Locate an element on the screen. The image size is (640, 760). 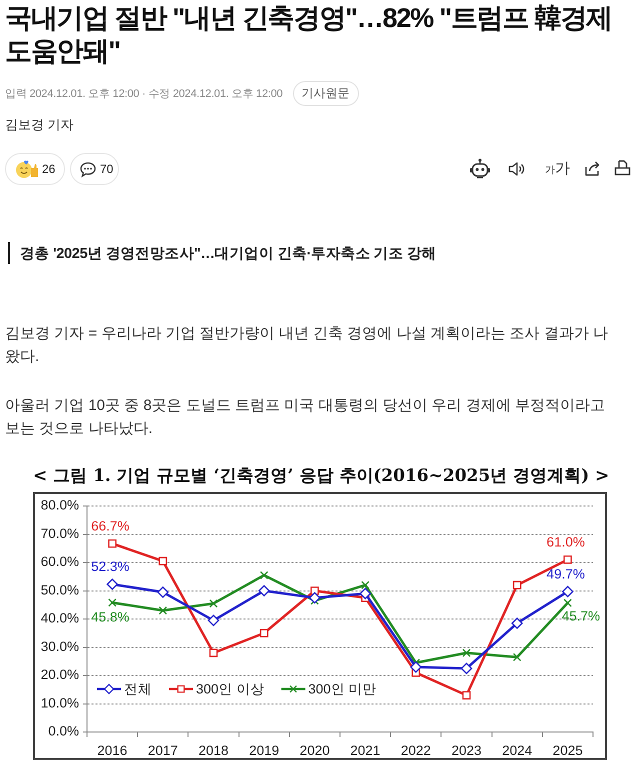
x-tick-label: 2017 is located at coordinates (163, 750).